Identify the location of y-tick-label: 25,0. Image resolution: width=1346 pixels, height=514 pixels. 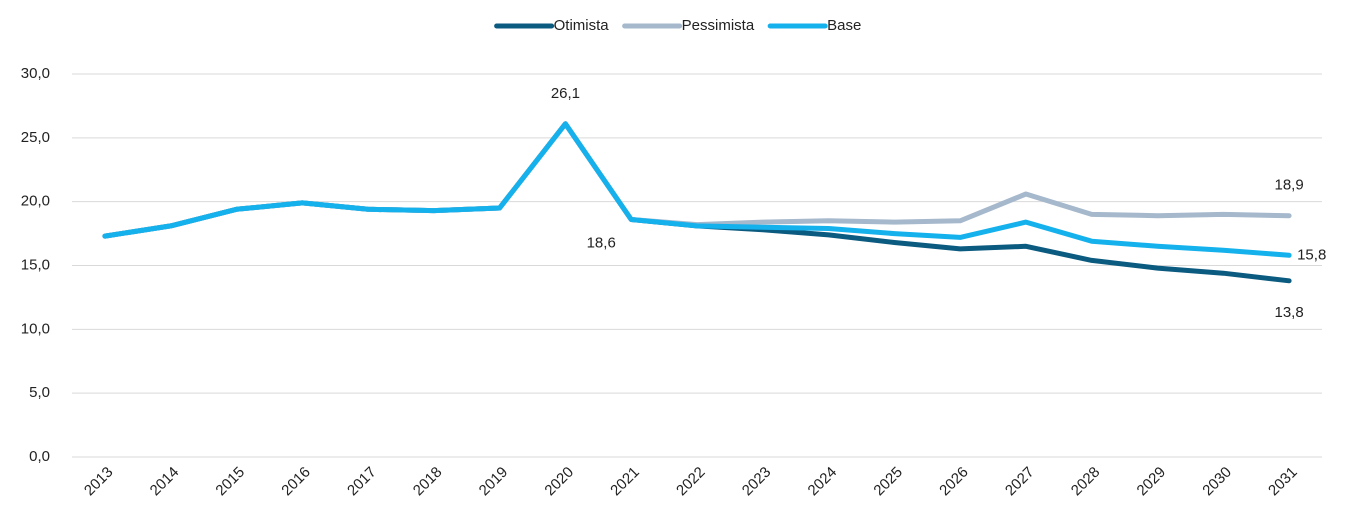
(35, 137).